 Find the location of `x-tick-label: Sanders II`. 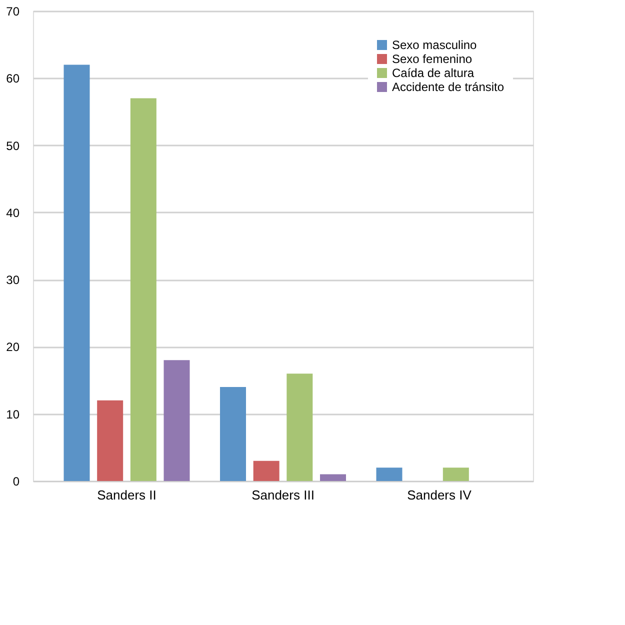

x-tick-label: Sanders II is located at coordinates (126, 495).